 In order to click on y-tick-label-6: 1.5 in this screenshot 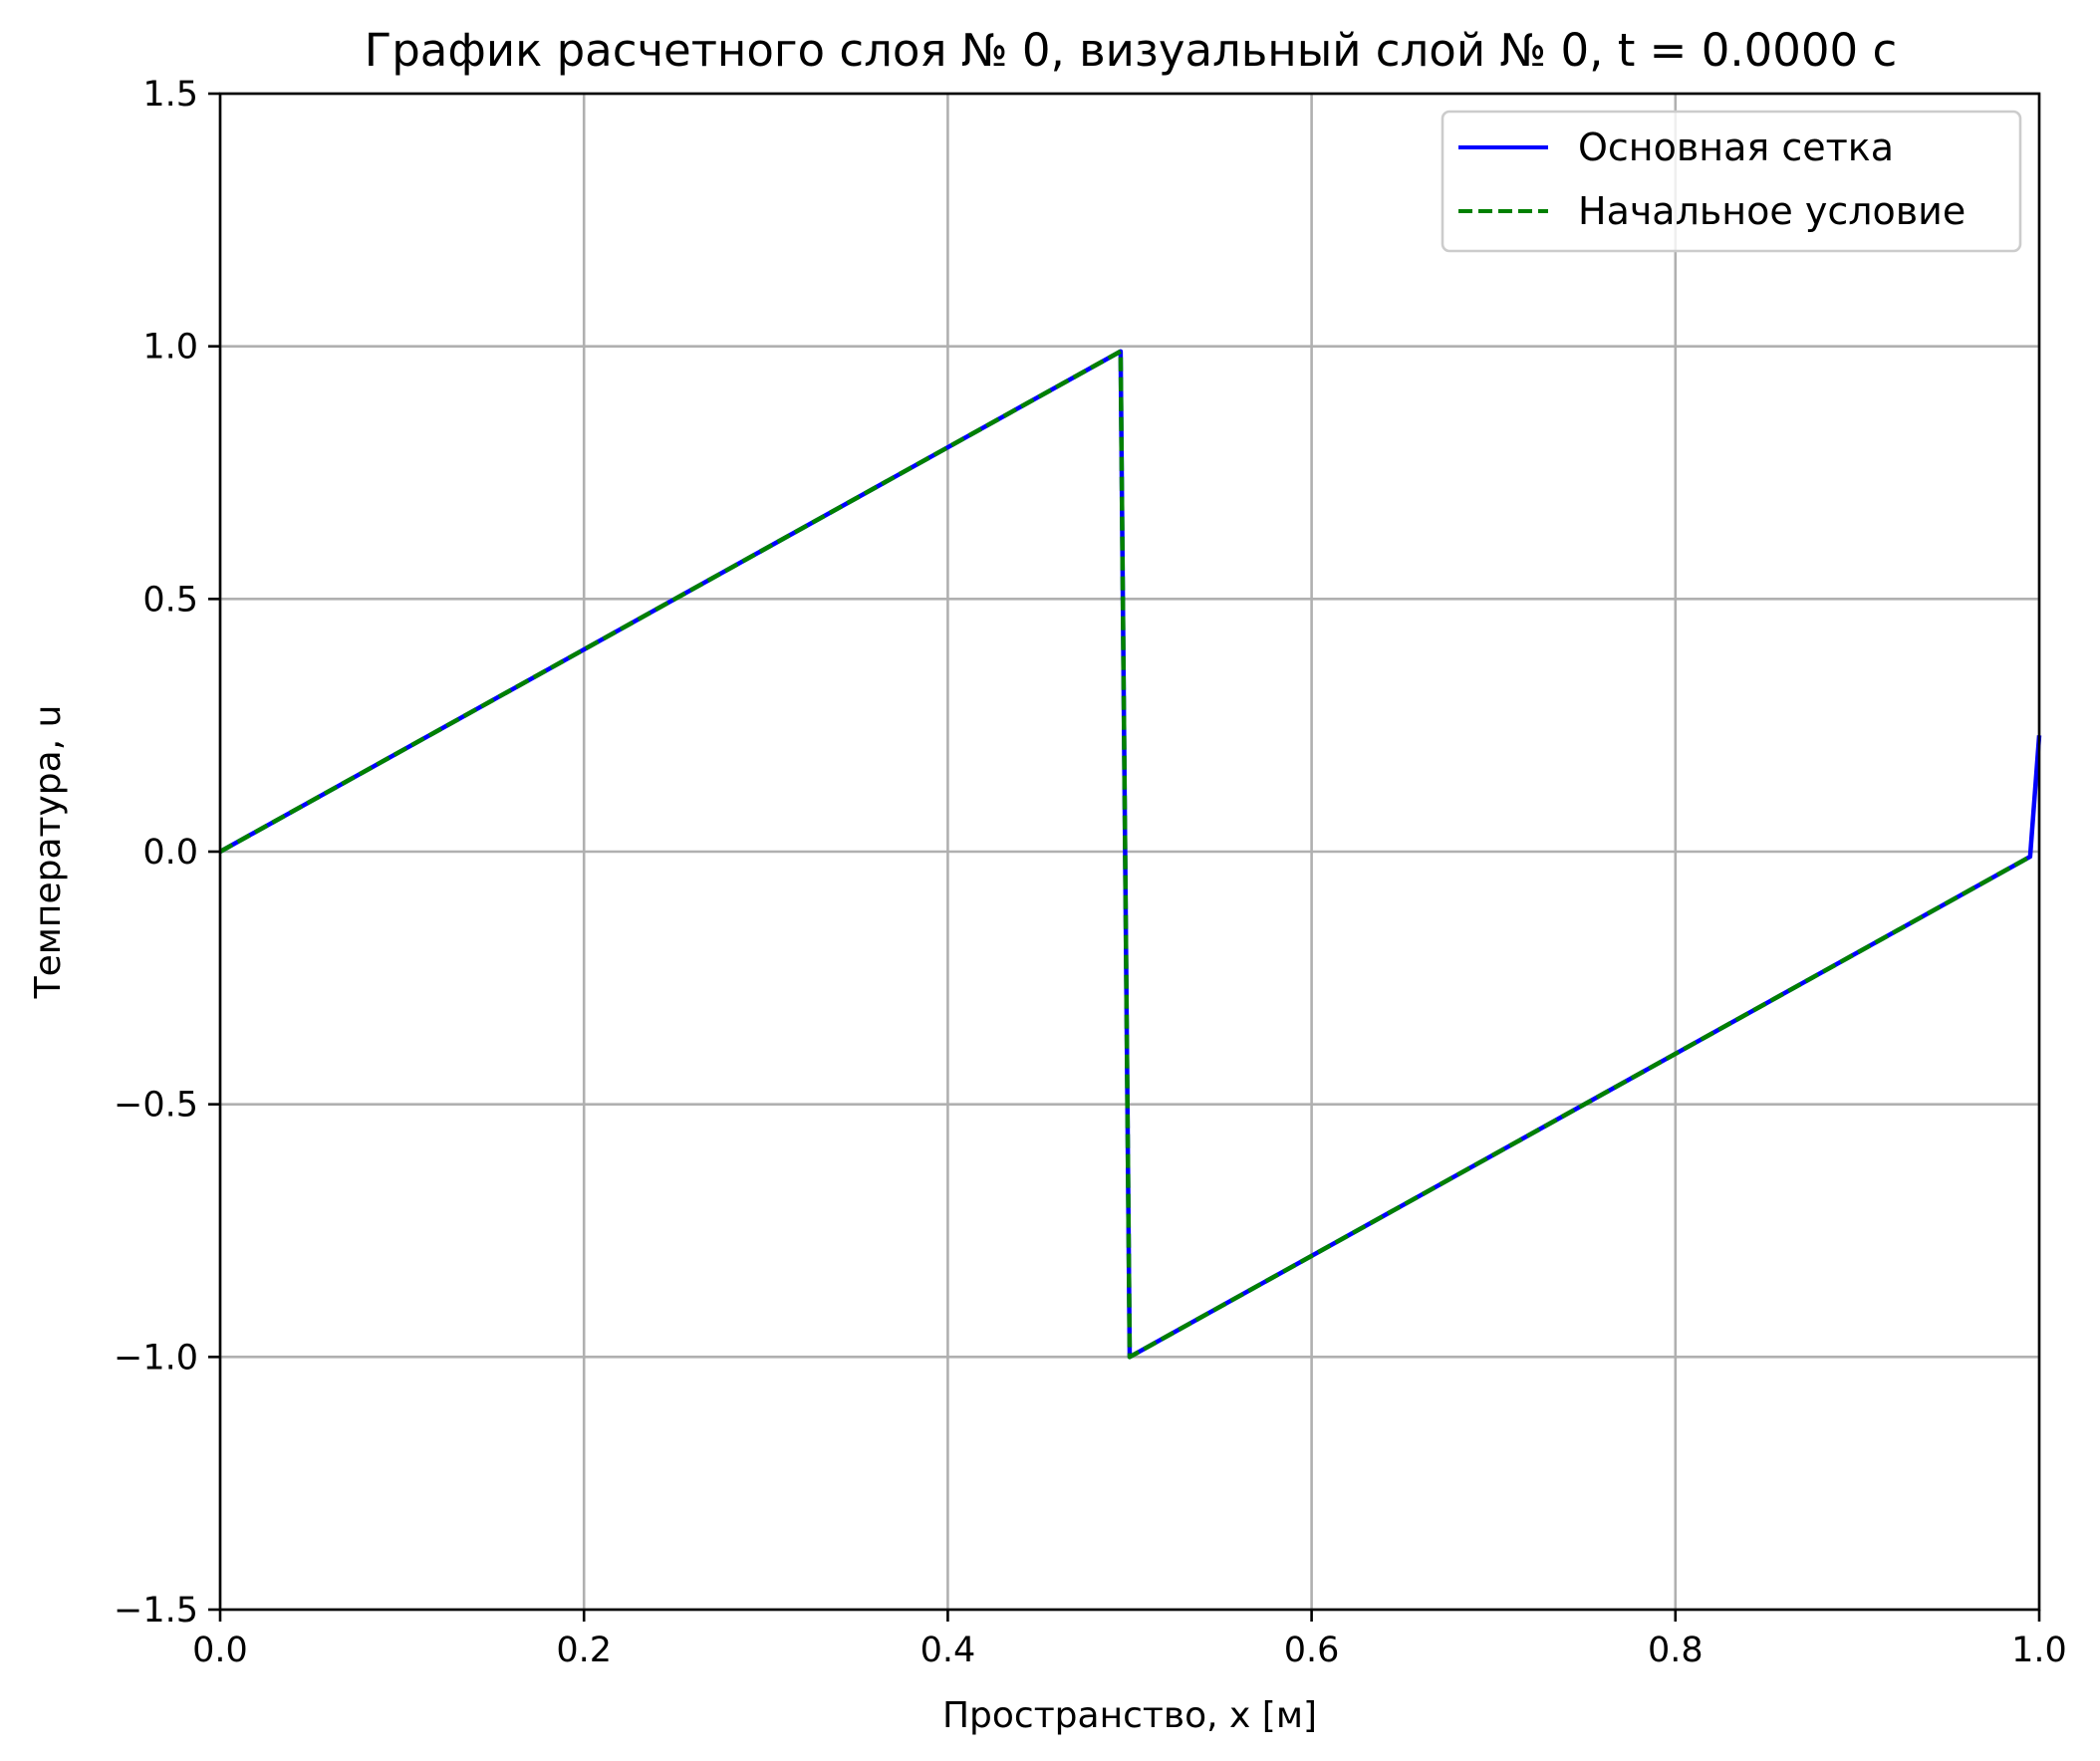, I will do `click(170, 95)`.